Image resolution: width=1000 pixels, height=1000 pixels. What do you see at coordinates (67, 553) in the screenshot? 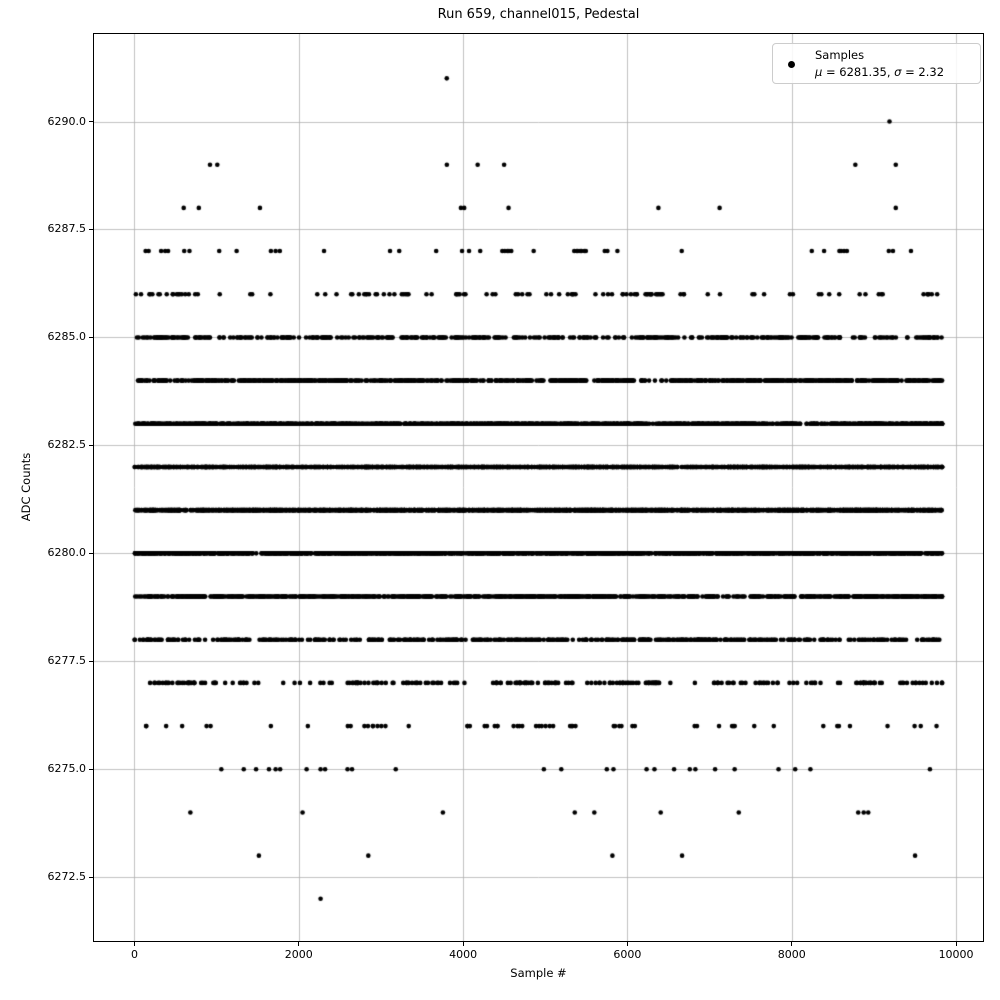
I see `y-tick-label: 6280.0` at bounding box center [67, 553].